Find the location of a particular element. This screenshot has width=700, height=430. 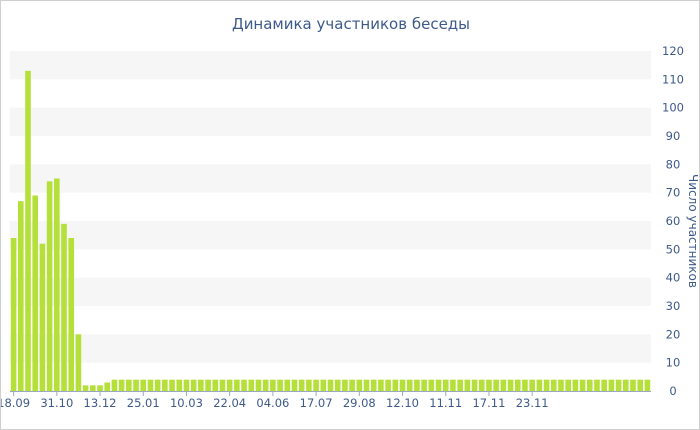

y-tick-label: 10 is located at coordinates (673, 363).